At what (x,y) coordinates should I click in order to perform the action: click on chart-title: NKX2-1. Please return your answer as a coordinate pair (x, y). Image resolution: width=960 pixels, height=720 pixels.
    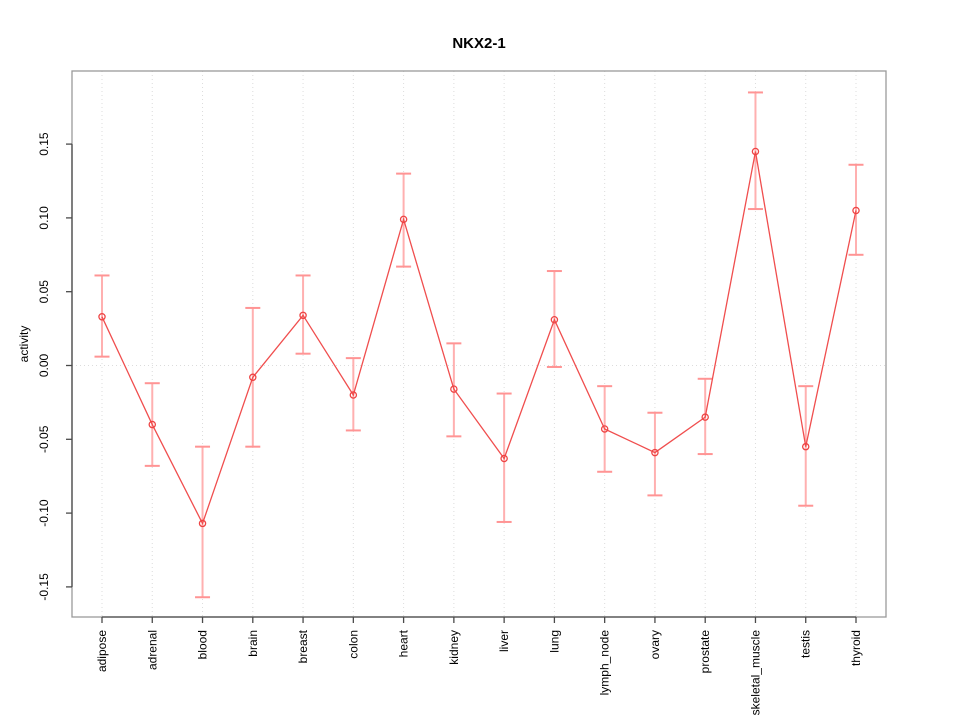
    Looking at the image, I should click on (478, 43).